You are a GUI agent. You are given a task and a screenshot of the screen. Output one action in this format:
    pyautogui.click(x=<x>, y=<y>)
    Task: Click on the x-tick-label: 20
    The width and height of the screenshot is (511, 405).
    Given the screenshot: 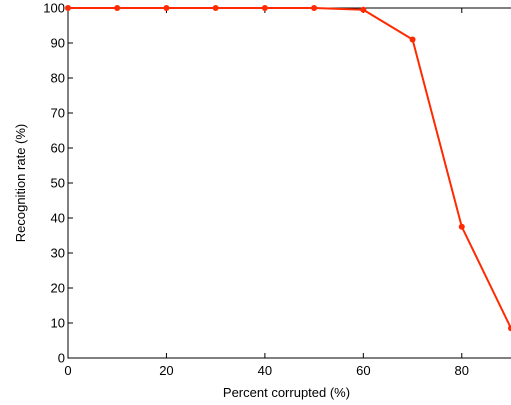 What is the action you would take?
    pyautogui.click(x=166, y=370)
    